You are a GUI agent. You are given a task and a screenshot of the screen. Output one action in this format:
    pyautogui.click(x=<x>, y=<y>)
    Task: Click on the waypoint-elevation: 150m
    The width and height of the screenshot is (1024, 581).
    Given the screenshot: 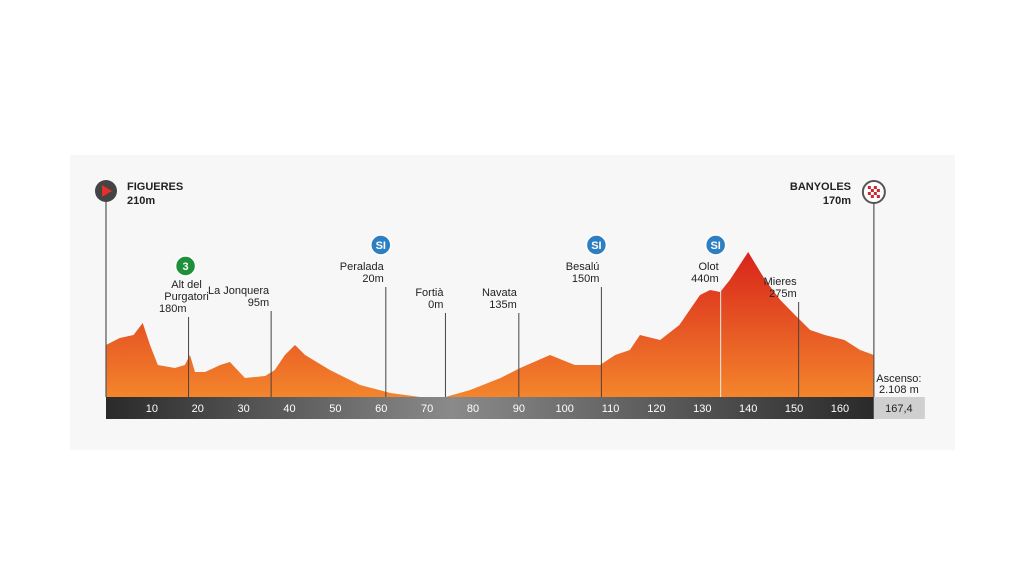 What is the action you would take?
    pyautogui.click(x=586, y=279)
    